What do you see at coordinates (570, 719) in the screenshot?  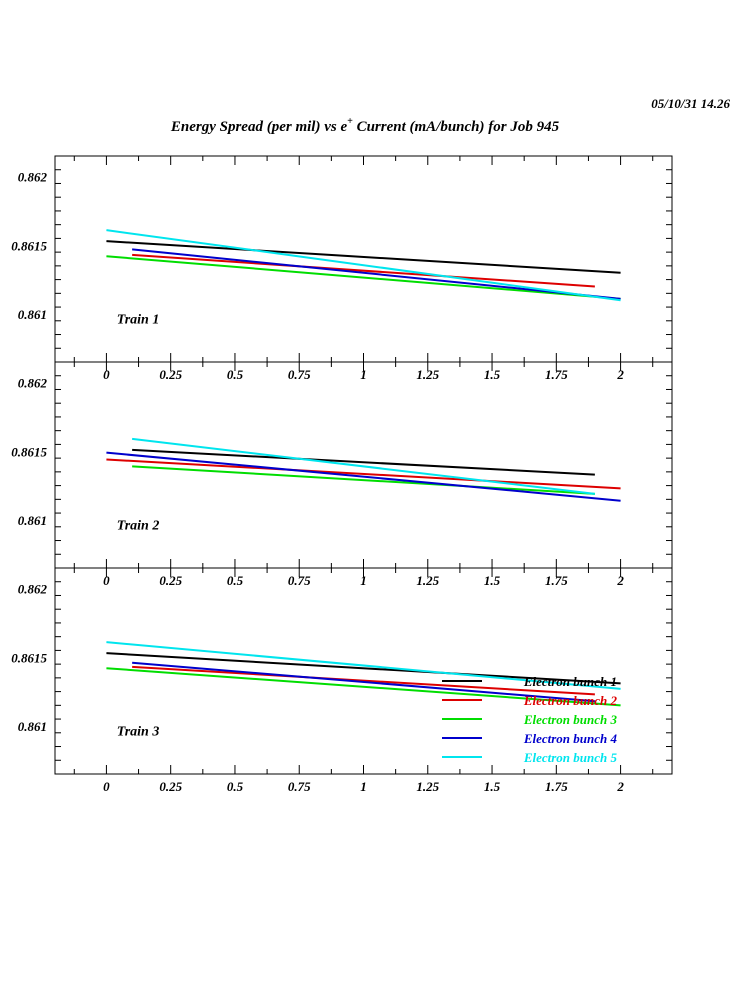 I see `legend-entry-3: Electron bunch 3` at bounding box center [570, 719].